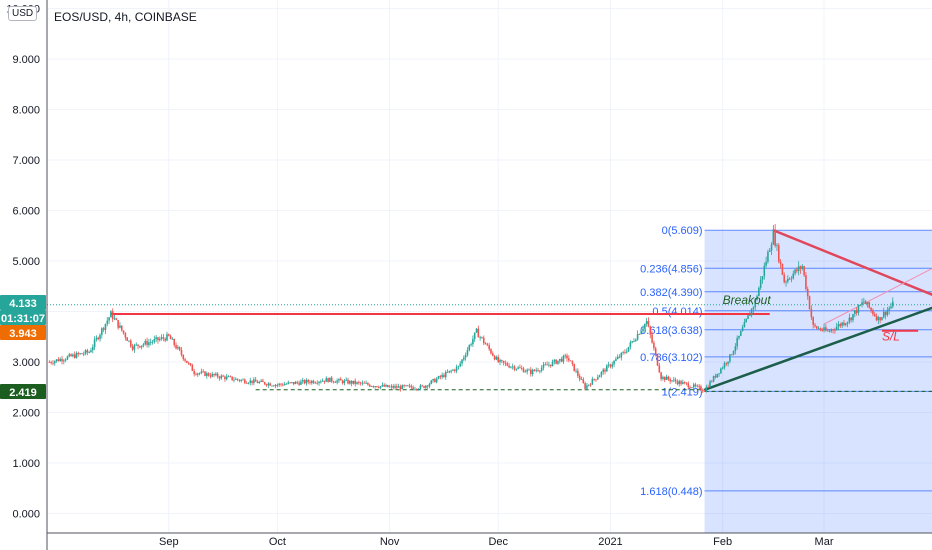 The image size is (932, 550). What do you see at coordinates (818, 348) in the screenshot?
I see `trendline-lower` at bounding box center [818, 348].